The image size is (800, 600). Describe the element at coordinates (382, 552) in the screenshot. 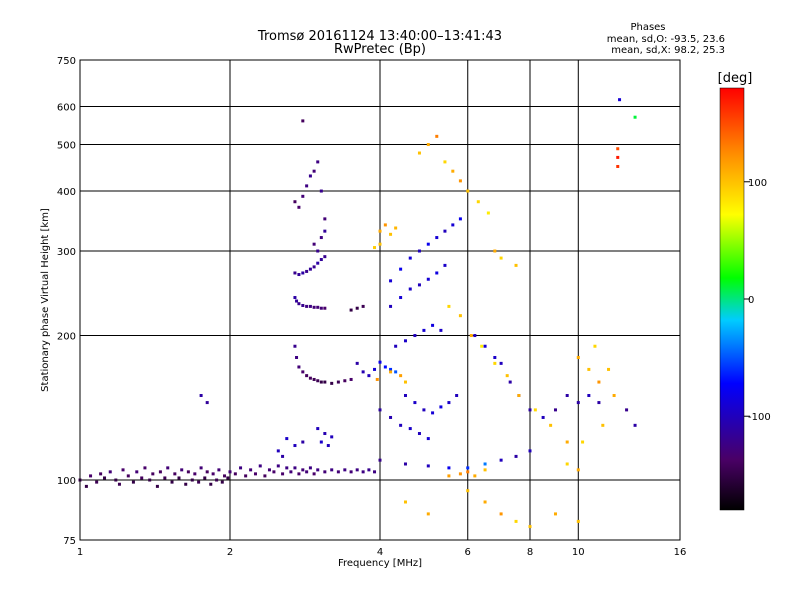

I see `x-tick-labels: 1 2 4 6 8 10 16` at that location.